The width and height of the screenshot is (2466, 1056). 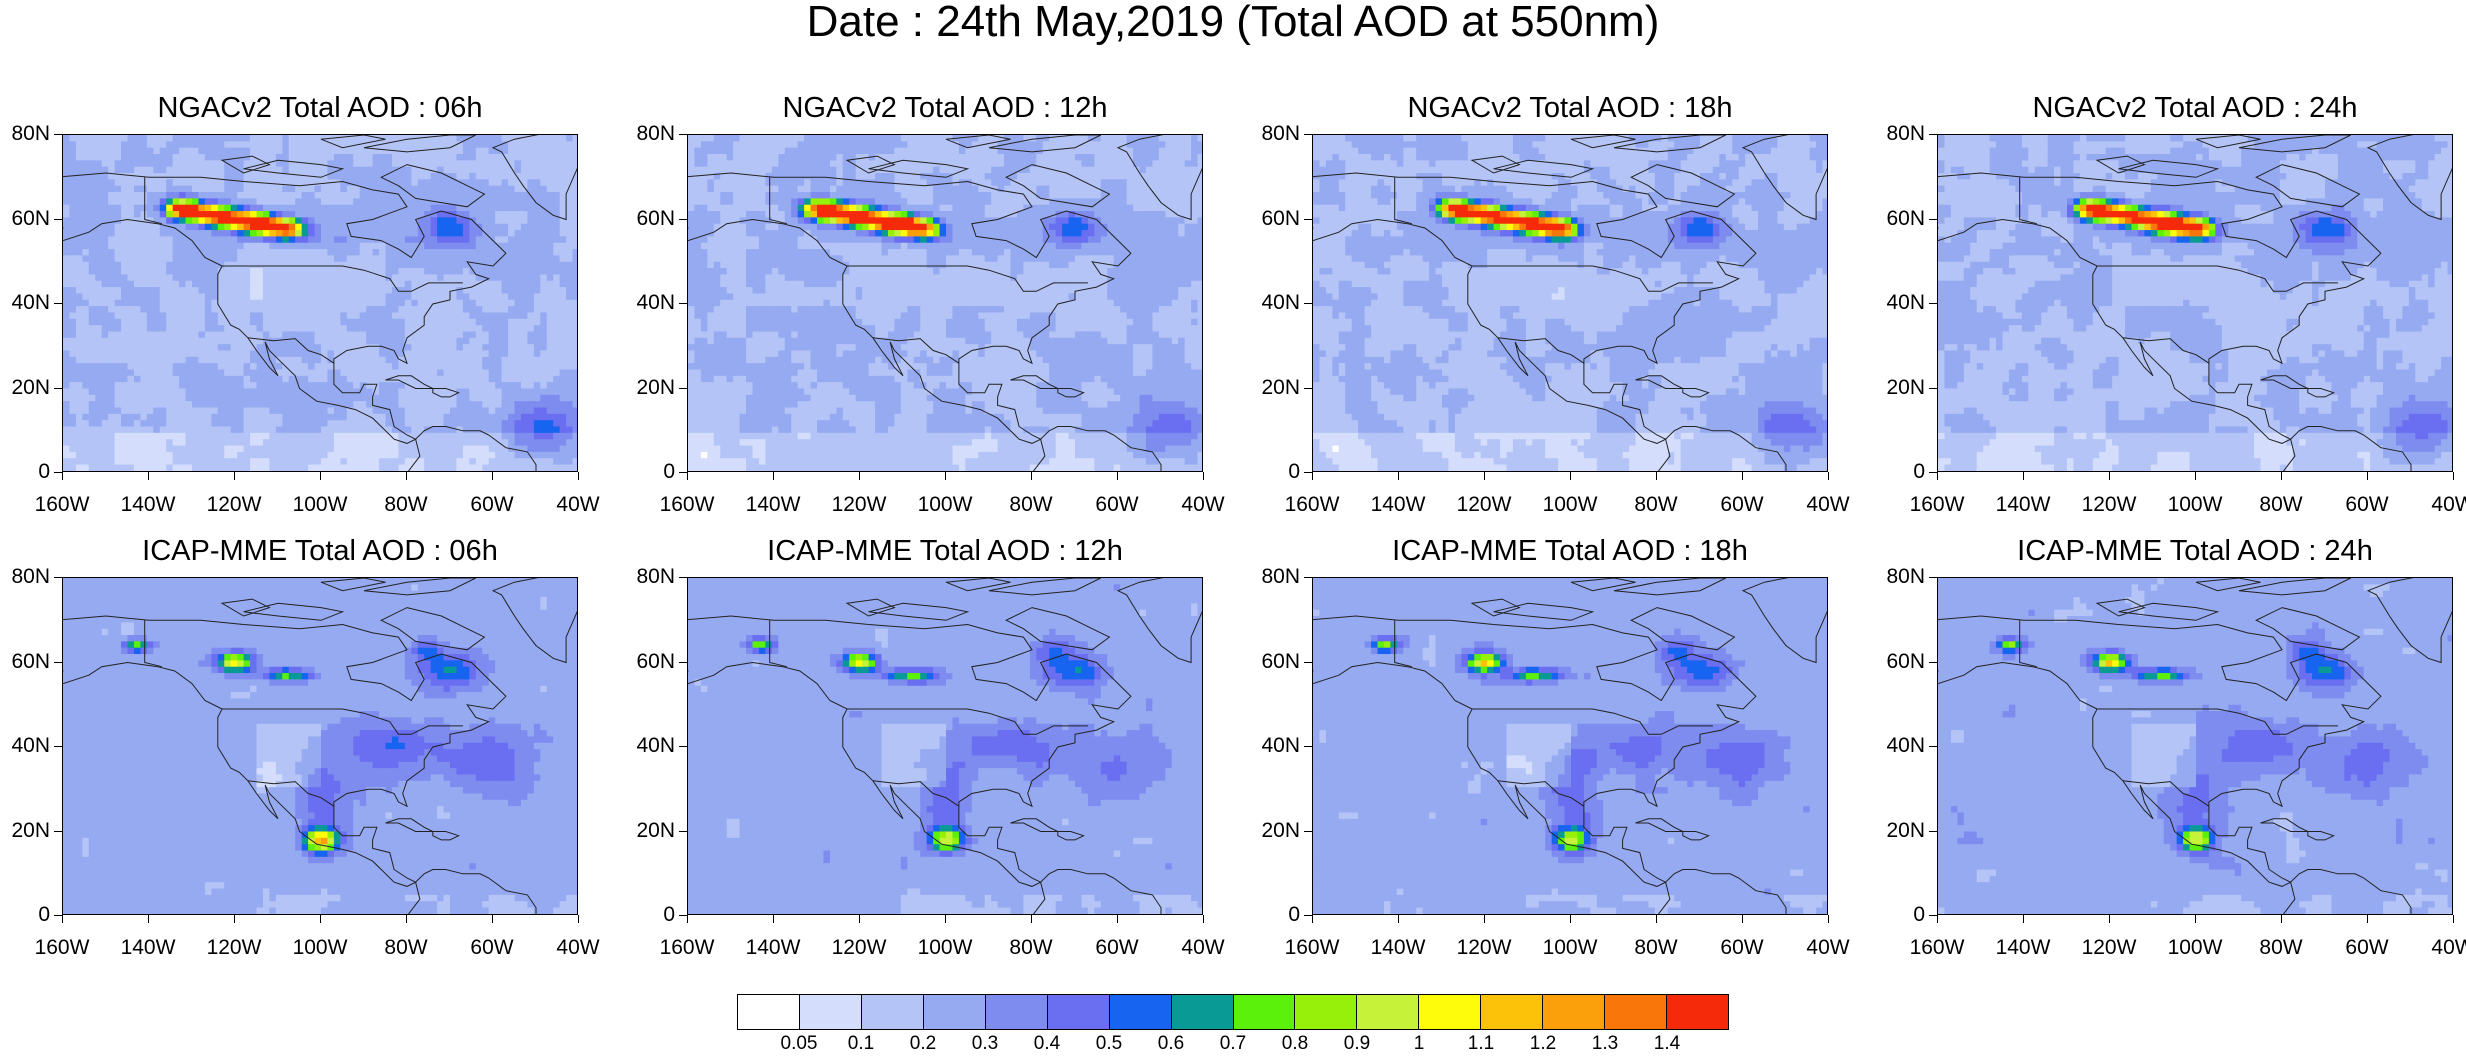 I want to click on colorbar-label: 1.1, so click(x=1481, y=1044).